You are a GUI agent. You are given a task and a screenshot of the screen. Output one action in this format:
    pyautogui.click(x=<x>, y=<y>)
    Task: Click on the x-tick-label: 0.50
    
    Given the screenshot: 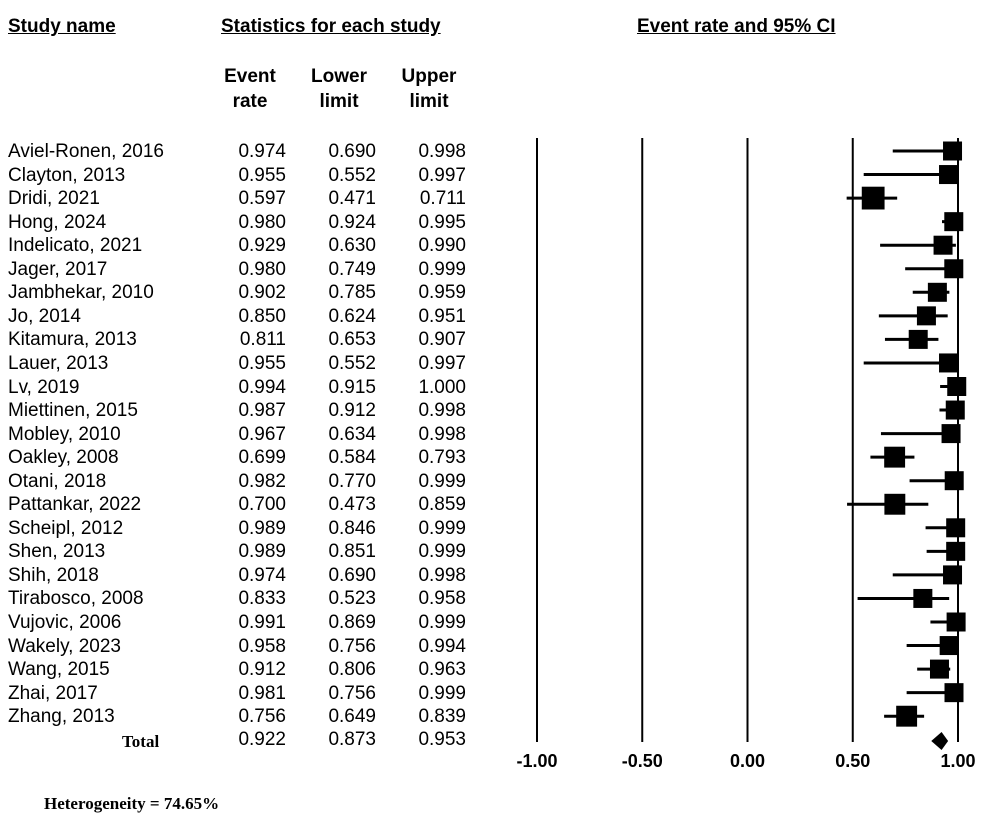 What is the action you would take?
    pyautogui.click(x=852, y=761)
    